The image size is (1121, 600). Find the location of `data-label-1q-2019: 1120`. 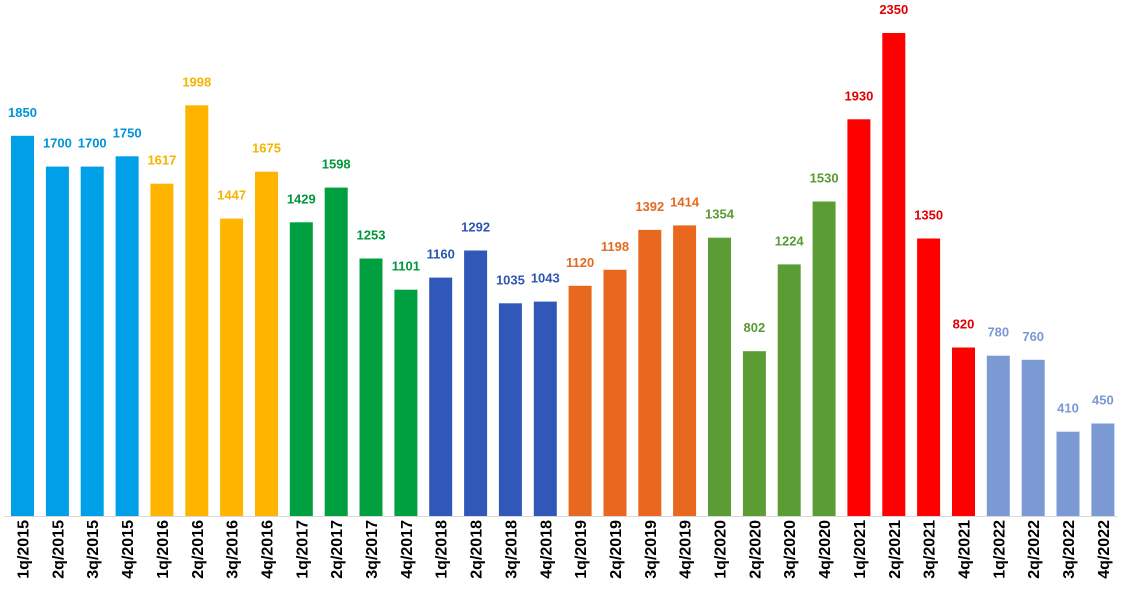

data-label-1q-2019: 1120 is located at coordinates (580, 262).